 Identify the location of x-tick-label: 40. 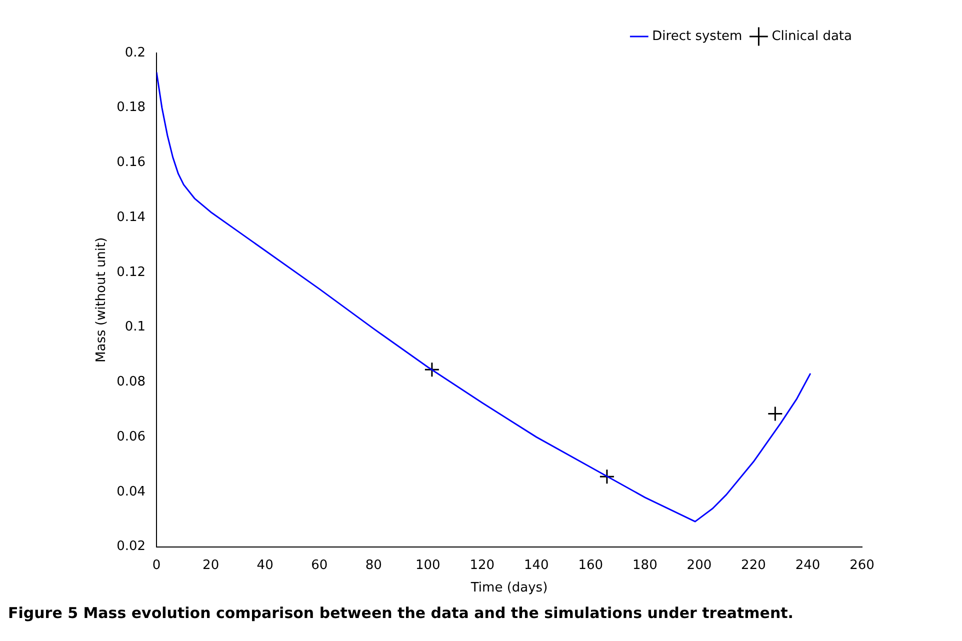
(265, 565).